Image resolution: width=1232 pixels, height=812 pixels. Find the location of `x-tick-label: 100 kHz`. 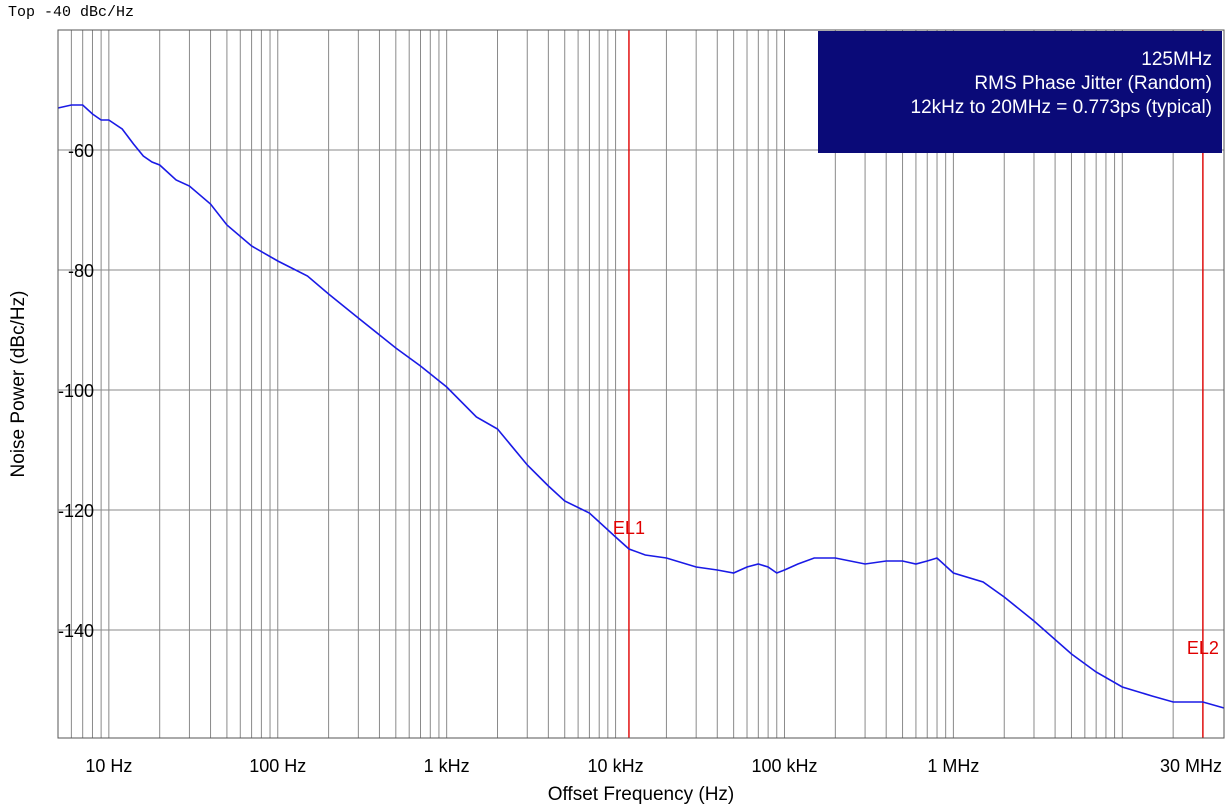

x-tick-label: 100 kHz is located at coordinates (784, 766).